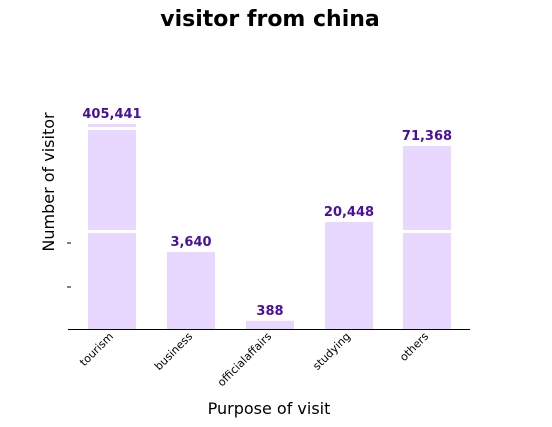 This screenshot has width=552, height=427. What do you see at coordinates (191, 290) in the screenshot?
I see `bar-business` at bounding box center [191, 290].